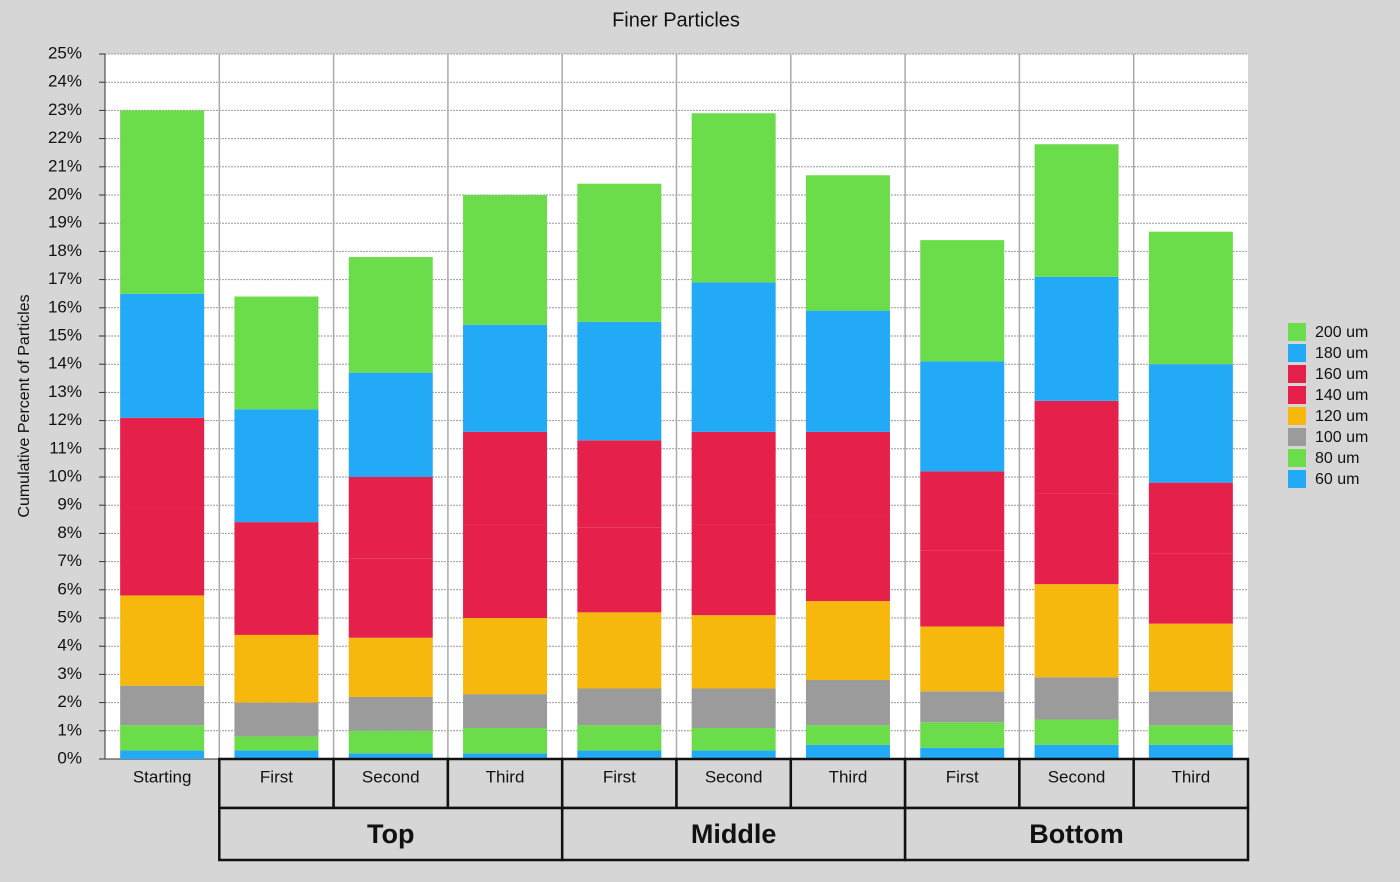  I want to click on legend-label: 120 um, so click(1341, 416).